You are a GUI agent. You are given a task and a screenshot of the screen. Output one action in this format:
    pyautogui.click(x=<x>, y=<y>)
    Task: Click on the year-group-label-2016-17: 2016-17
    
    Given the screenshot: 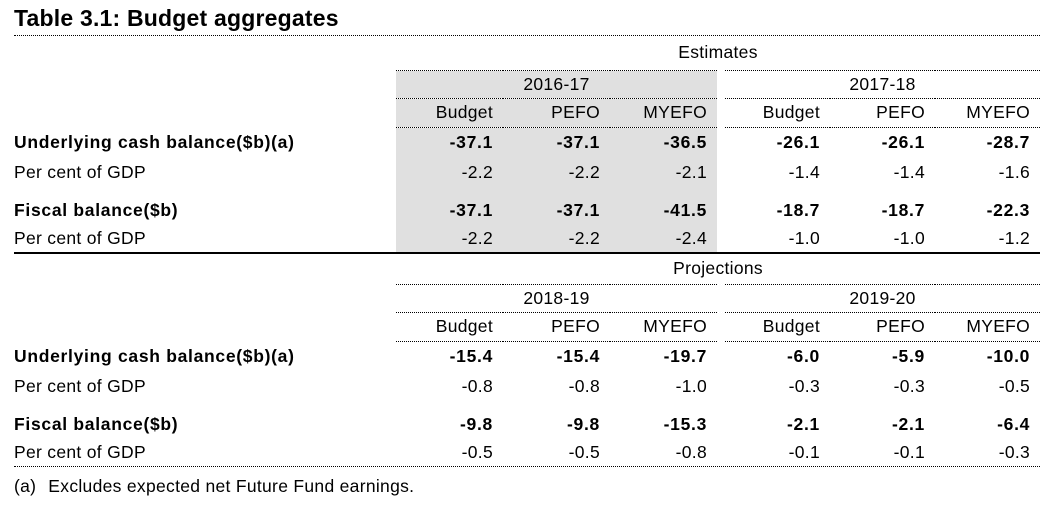 What is the action you would take?
    pyautogui.click(x=556, y=83)
    